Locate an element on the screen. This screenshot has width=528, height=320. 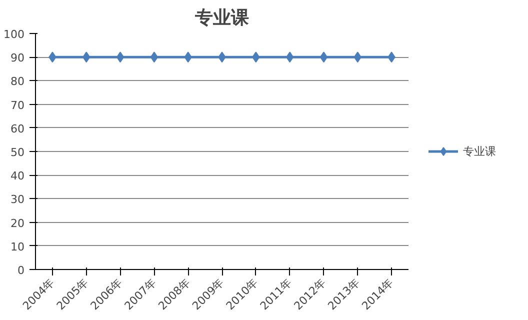
y-tick-label: 0 is located at coordinates (21, 270).